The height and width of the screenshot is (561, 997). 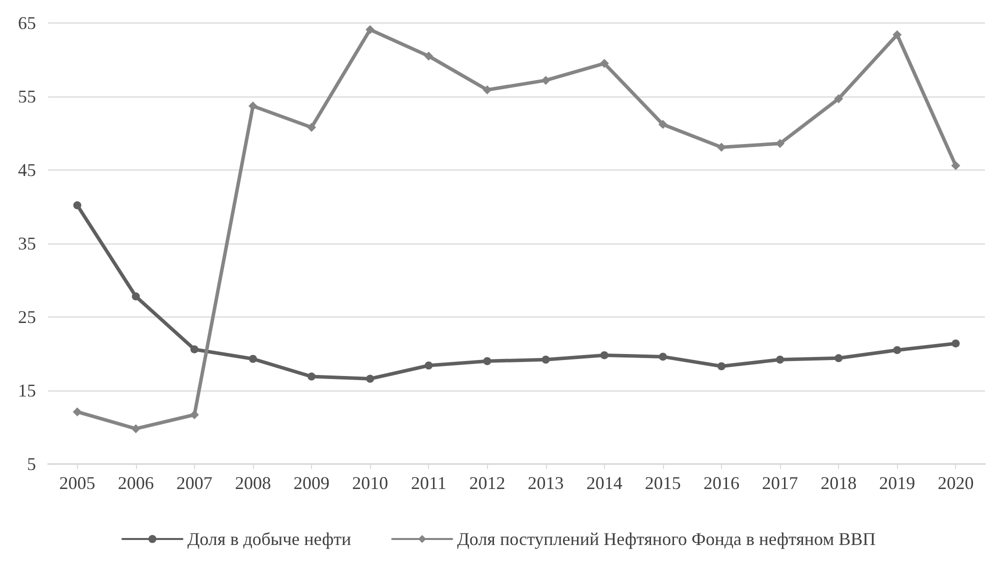 I want to click on y-tick-label: 5, so click(x=31, y=464).